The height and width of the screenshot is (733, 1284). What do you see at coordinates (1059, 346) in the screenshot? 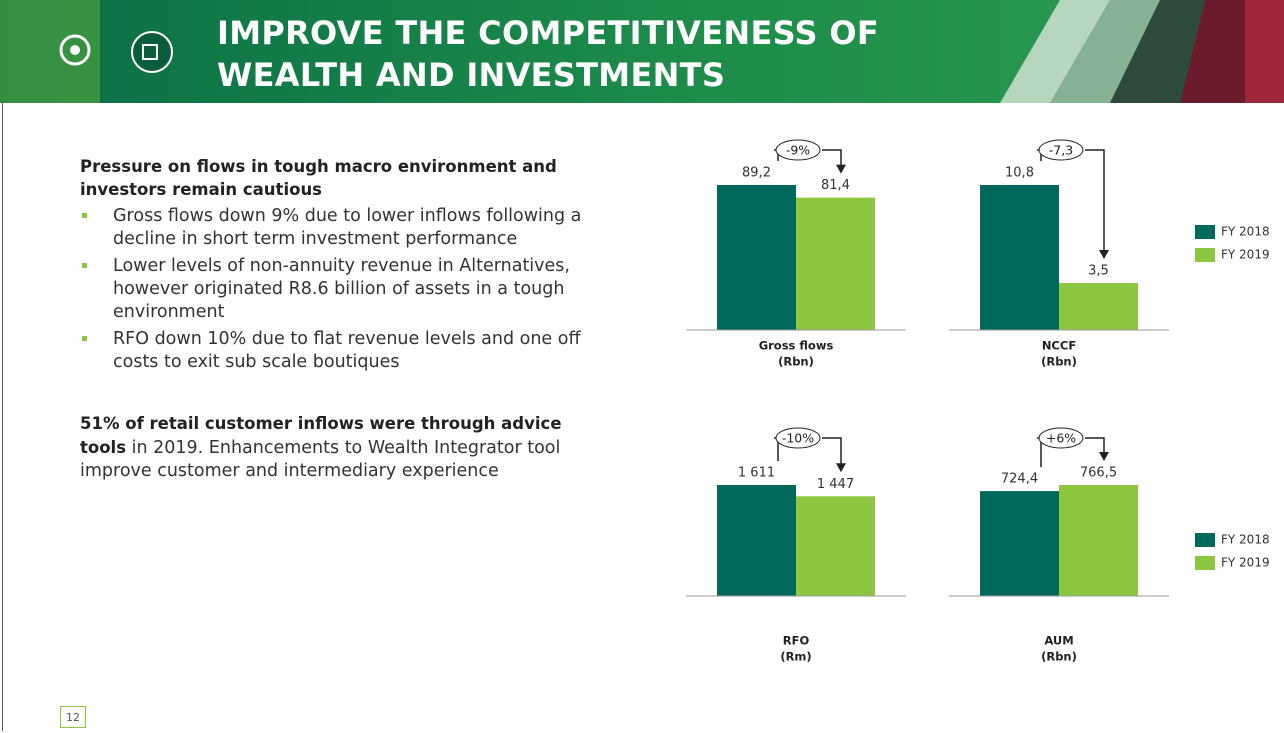
I see `chart-title: NCCF` at bounding box center [1059, 346].